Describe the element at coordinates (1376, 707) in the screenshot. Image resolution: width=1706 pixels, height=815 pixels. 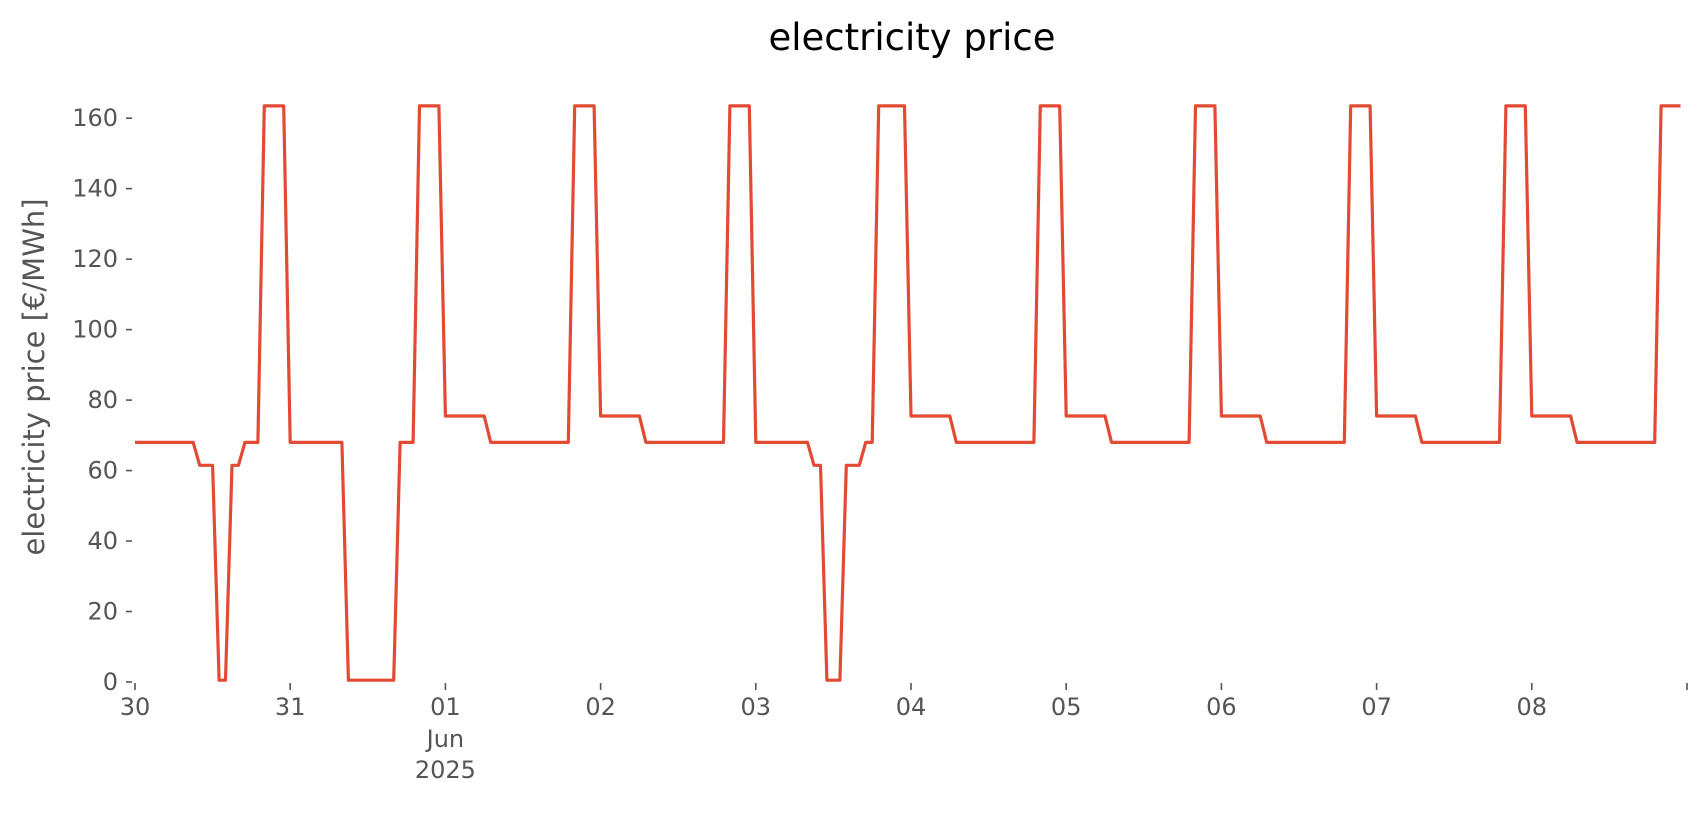
I see `x-tick-label: 07` at that location.